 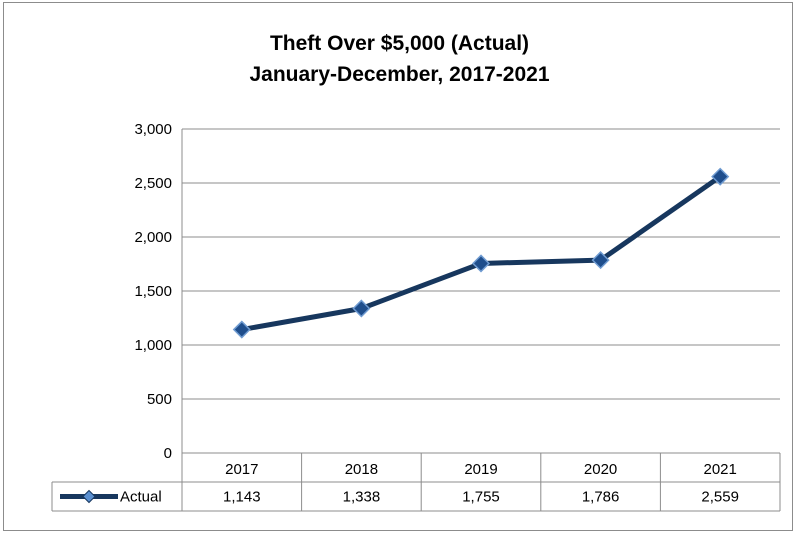 What do you see at coordinates (153, 291) in the screenshot?
I see `y-tick-label: 1,500` at bounding box center [153, 291].